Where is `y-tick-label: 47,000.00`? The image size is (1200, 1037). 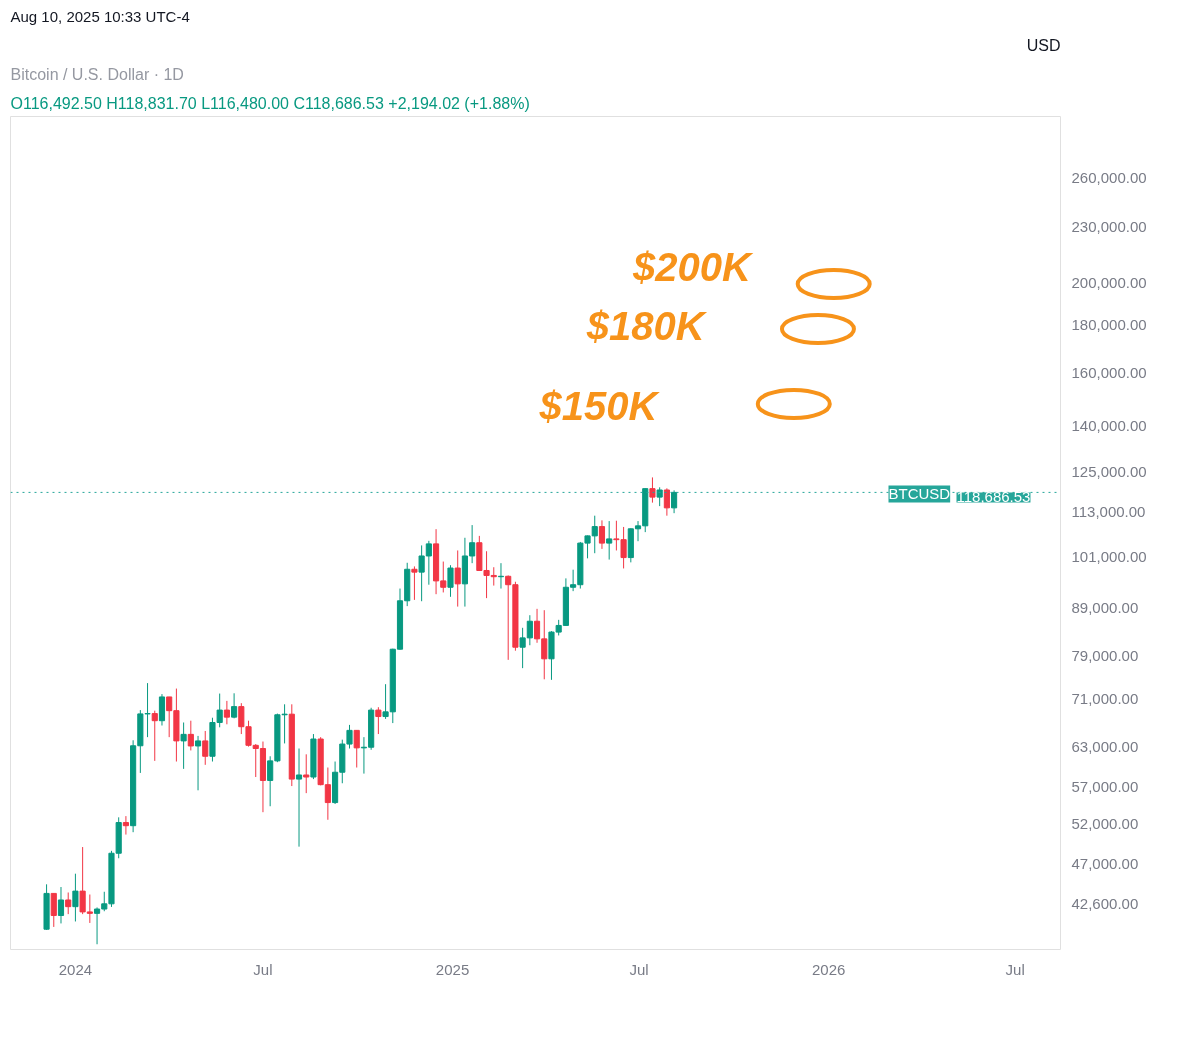 y-tick-label: 47,000.00 is located at coordinates (1105, 864).